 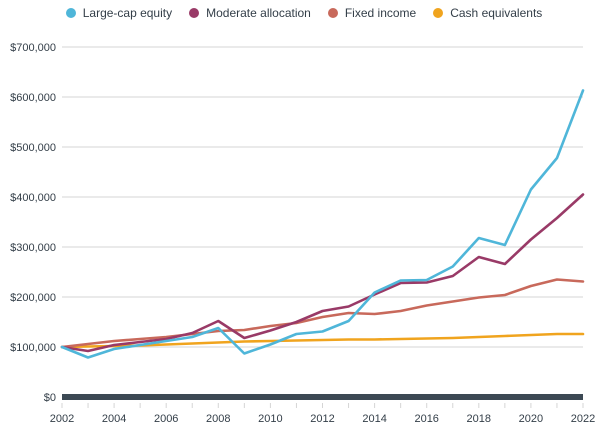 I want to click on x-axis-label: 2006, so click(x=166, y=419).